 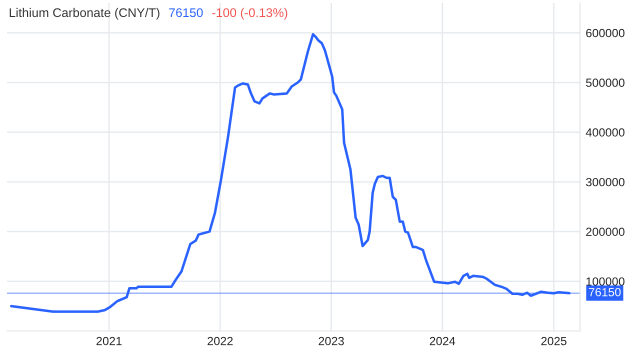 What do you see at coordinates (605, 182) in the screenshot?
I see `y-tick-label: 300000` at bounding box center [605, 182].